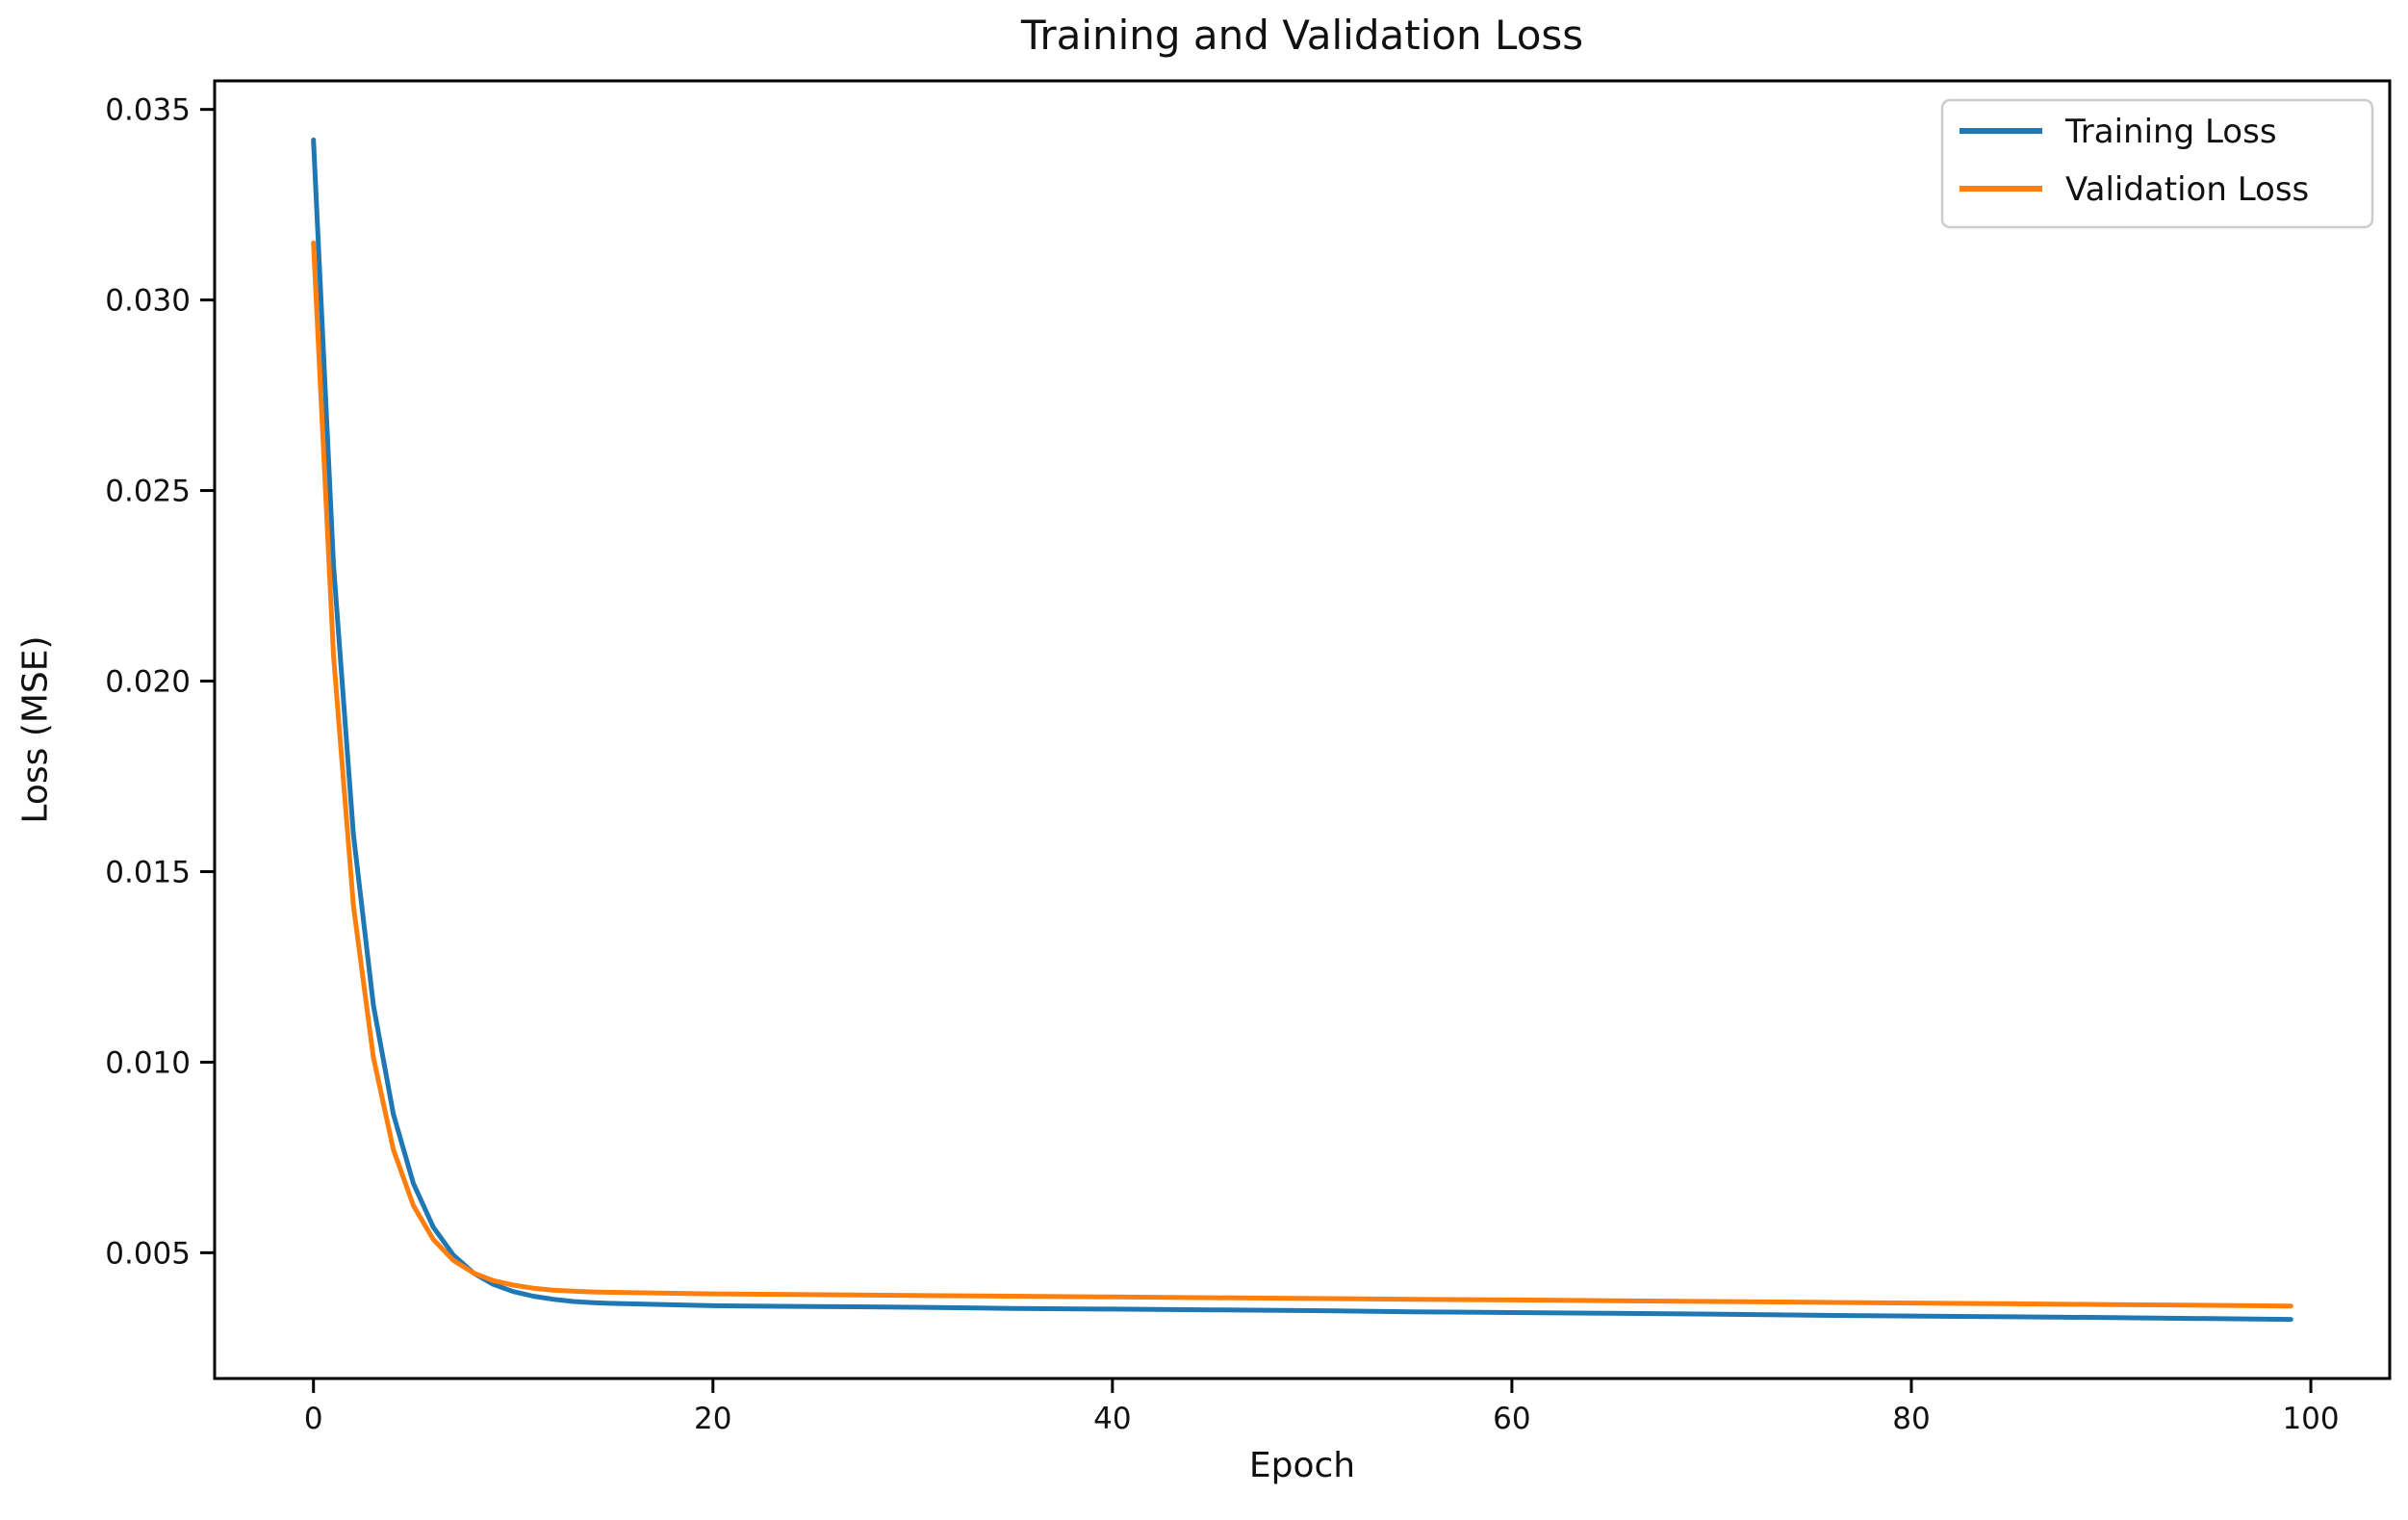  What do you see at coordinates (2187, 189) in the screenshot?
I see `legend-label-validation-loss: Validation Loss` at bounding box center [2187, 189].